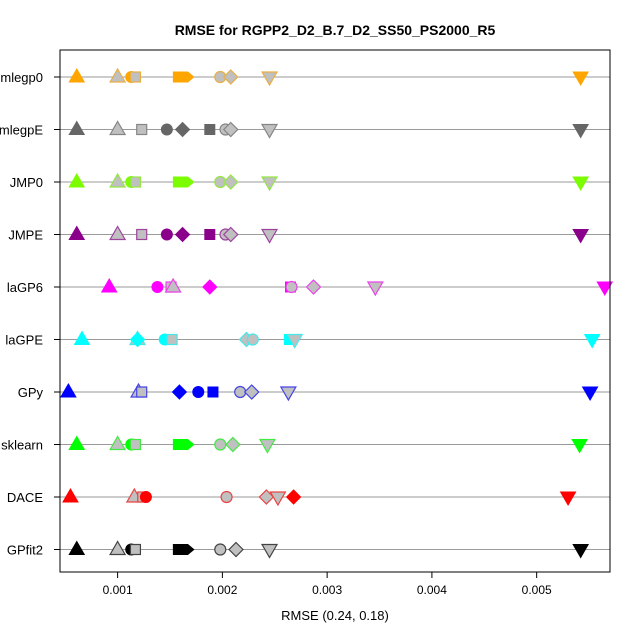 This screenshot has width=640, height=640. What do you see at coordinates (118, 548) in the screenshot?
I see `marker-GPfit2-tri-up-open` at bounding box center [118, 548].